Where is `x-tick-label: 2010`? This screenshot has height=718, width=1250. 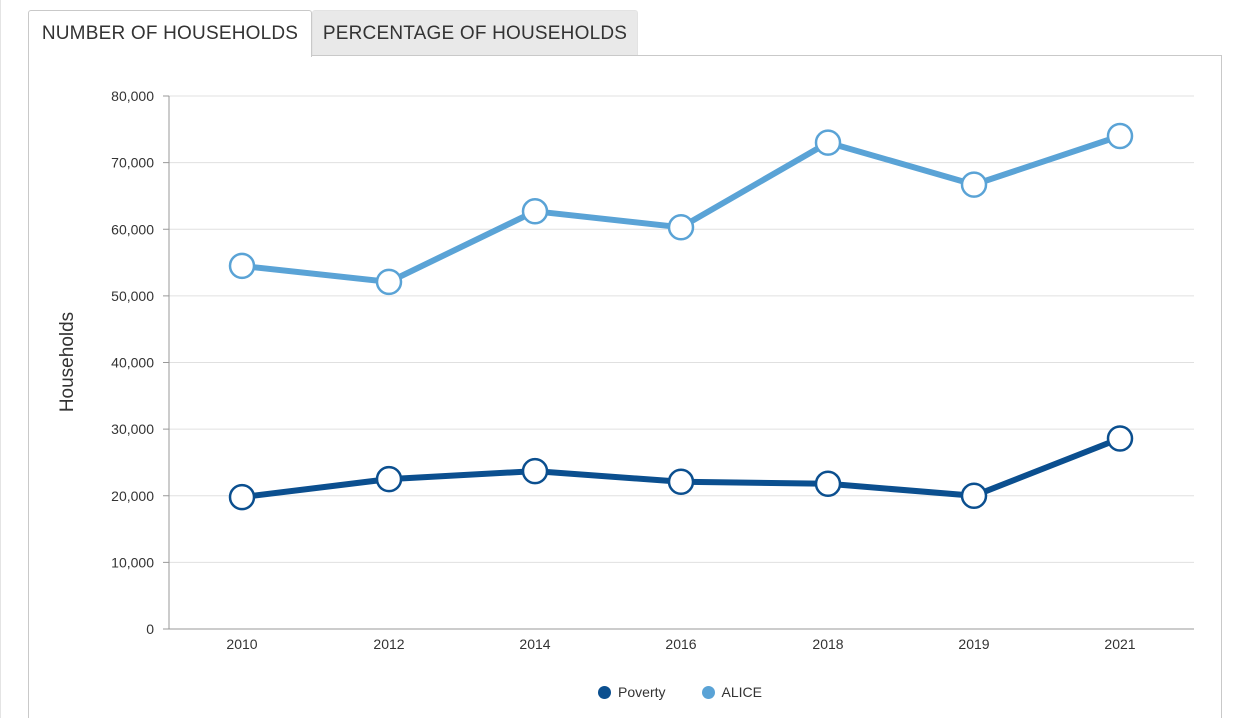
x-tick-label: 2010 is located at coordinates (241, 644).